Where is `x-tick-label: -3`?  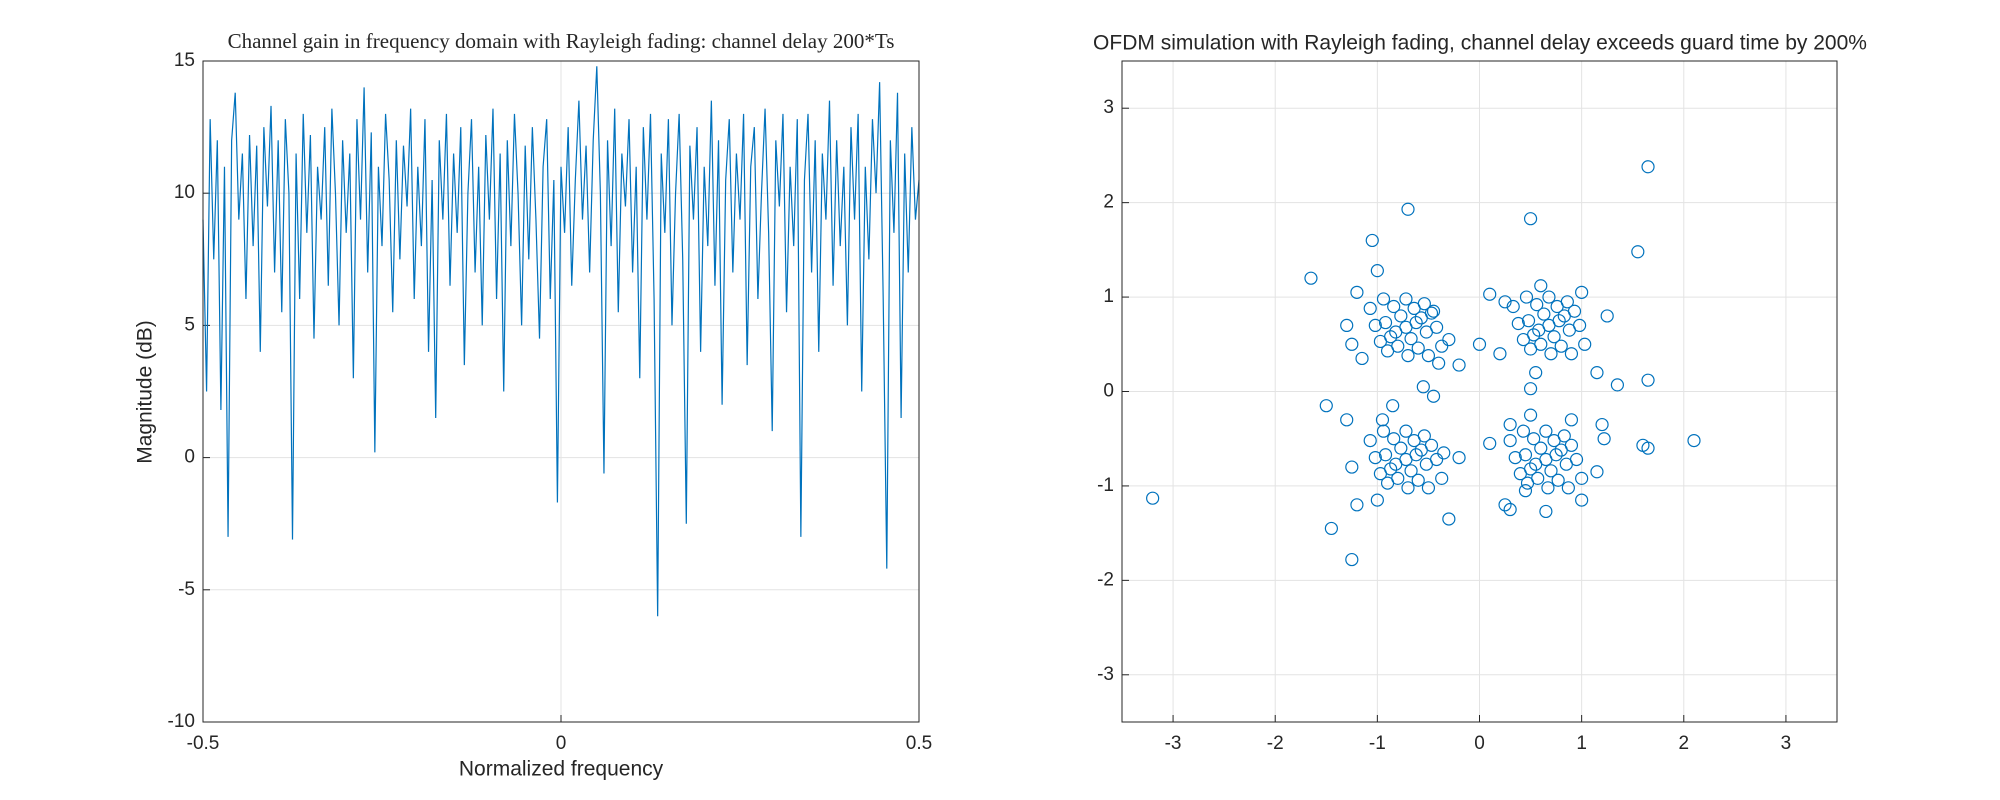 x-tick-label: -3 is located at coordinates (1173, 743).